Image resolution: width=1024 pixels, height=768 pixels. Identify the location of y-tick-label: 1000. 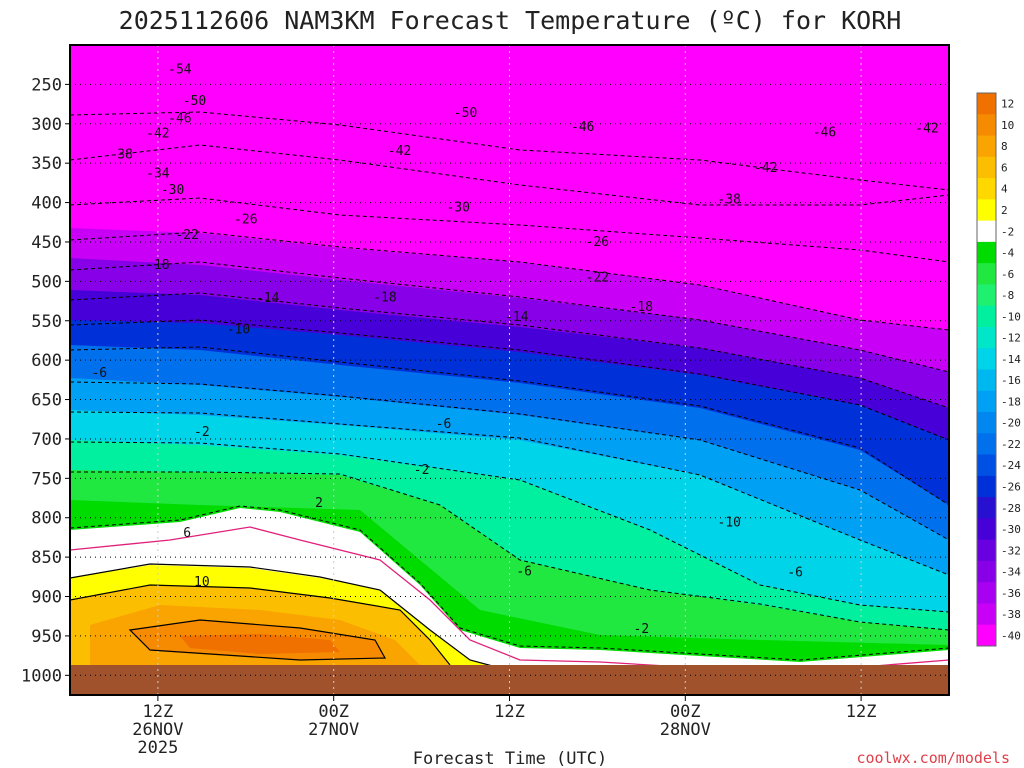
(41, 676).